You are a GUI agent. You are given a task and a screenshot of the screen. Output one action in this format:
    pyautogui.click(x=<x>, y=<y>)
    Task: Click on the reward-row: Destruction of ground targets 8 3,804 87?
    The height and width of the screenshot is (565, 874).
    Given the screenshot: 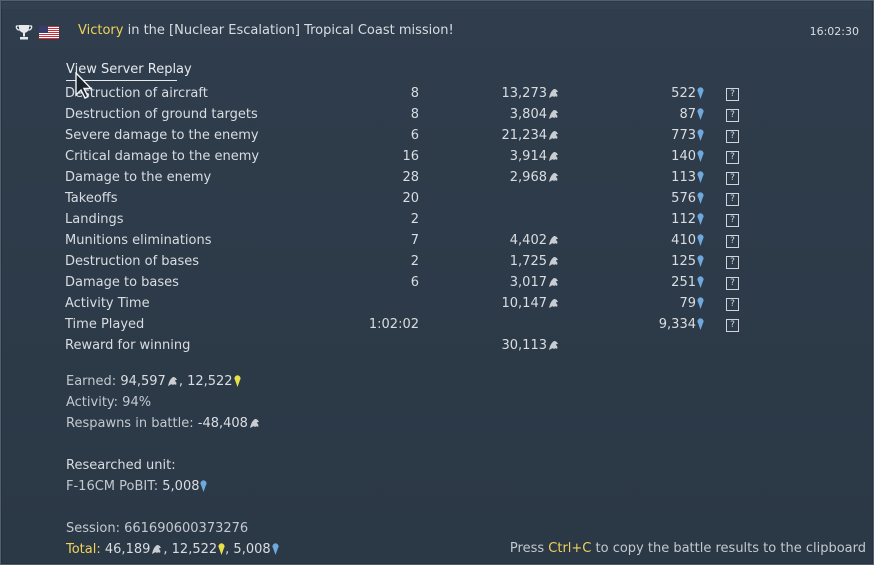 What is the action you would take?
    pyautogui.click(x=437, y=117)
    